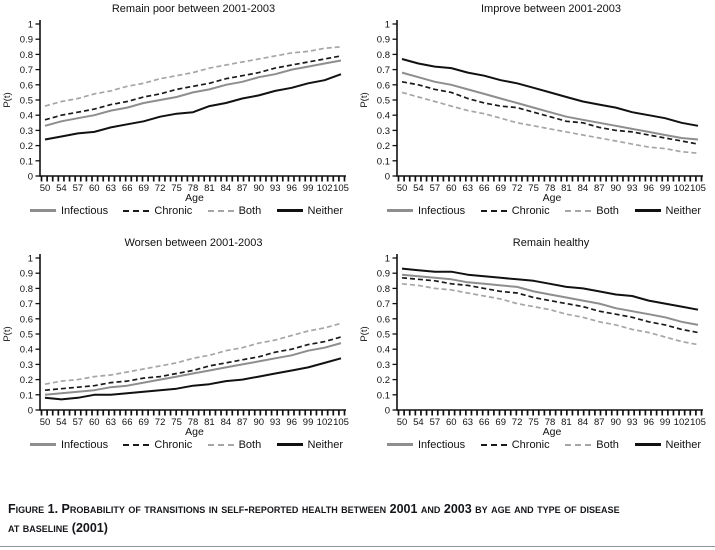 Image resolution: width=715 pixels, height=550 pixels. Describe the element at coordinates (667, 445) in the screenshot. I see `legend-item-neither: Neither` at that location.